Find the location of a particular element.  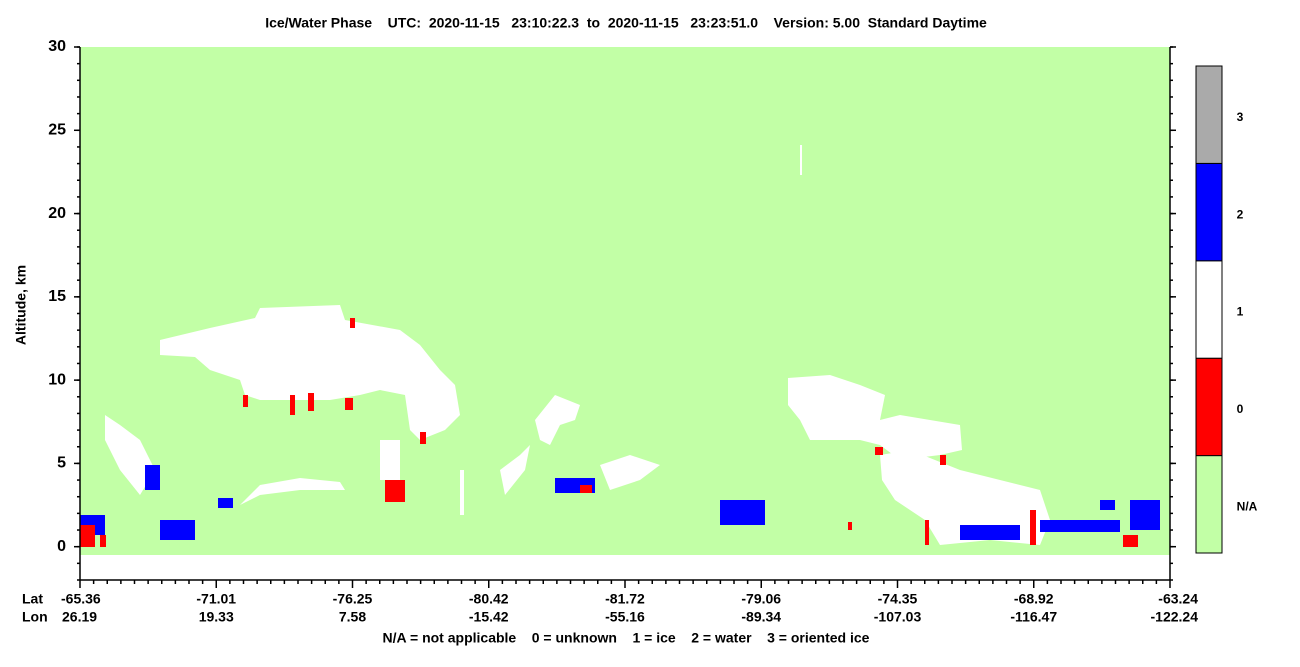

colorbar-label: 0 is located at coordinates (1240, 409).